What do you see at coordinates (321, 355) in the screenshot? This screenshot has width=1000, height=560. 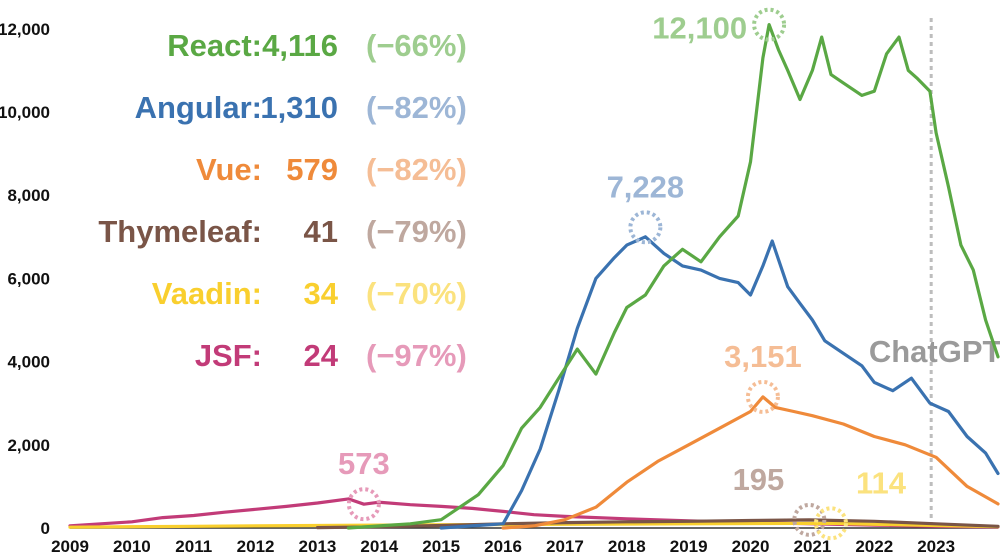 I see `legend-value: 24` at bounding box center [321, 355].